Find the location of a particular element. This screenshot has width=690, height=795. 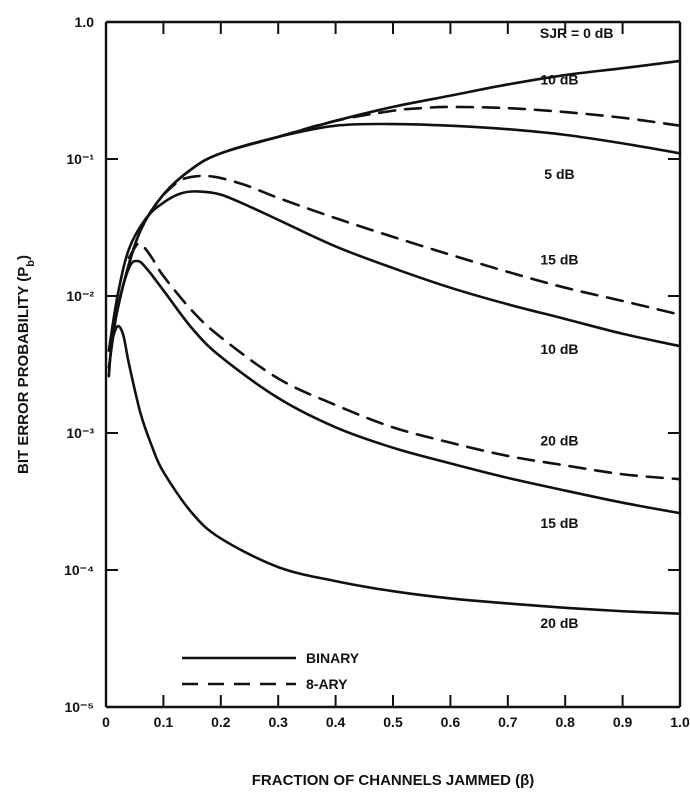

curve-label: 5 dB is located at coordinates (559, 174).